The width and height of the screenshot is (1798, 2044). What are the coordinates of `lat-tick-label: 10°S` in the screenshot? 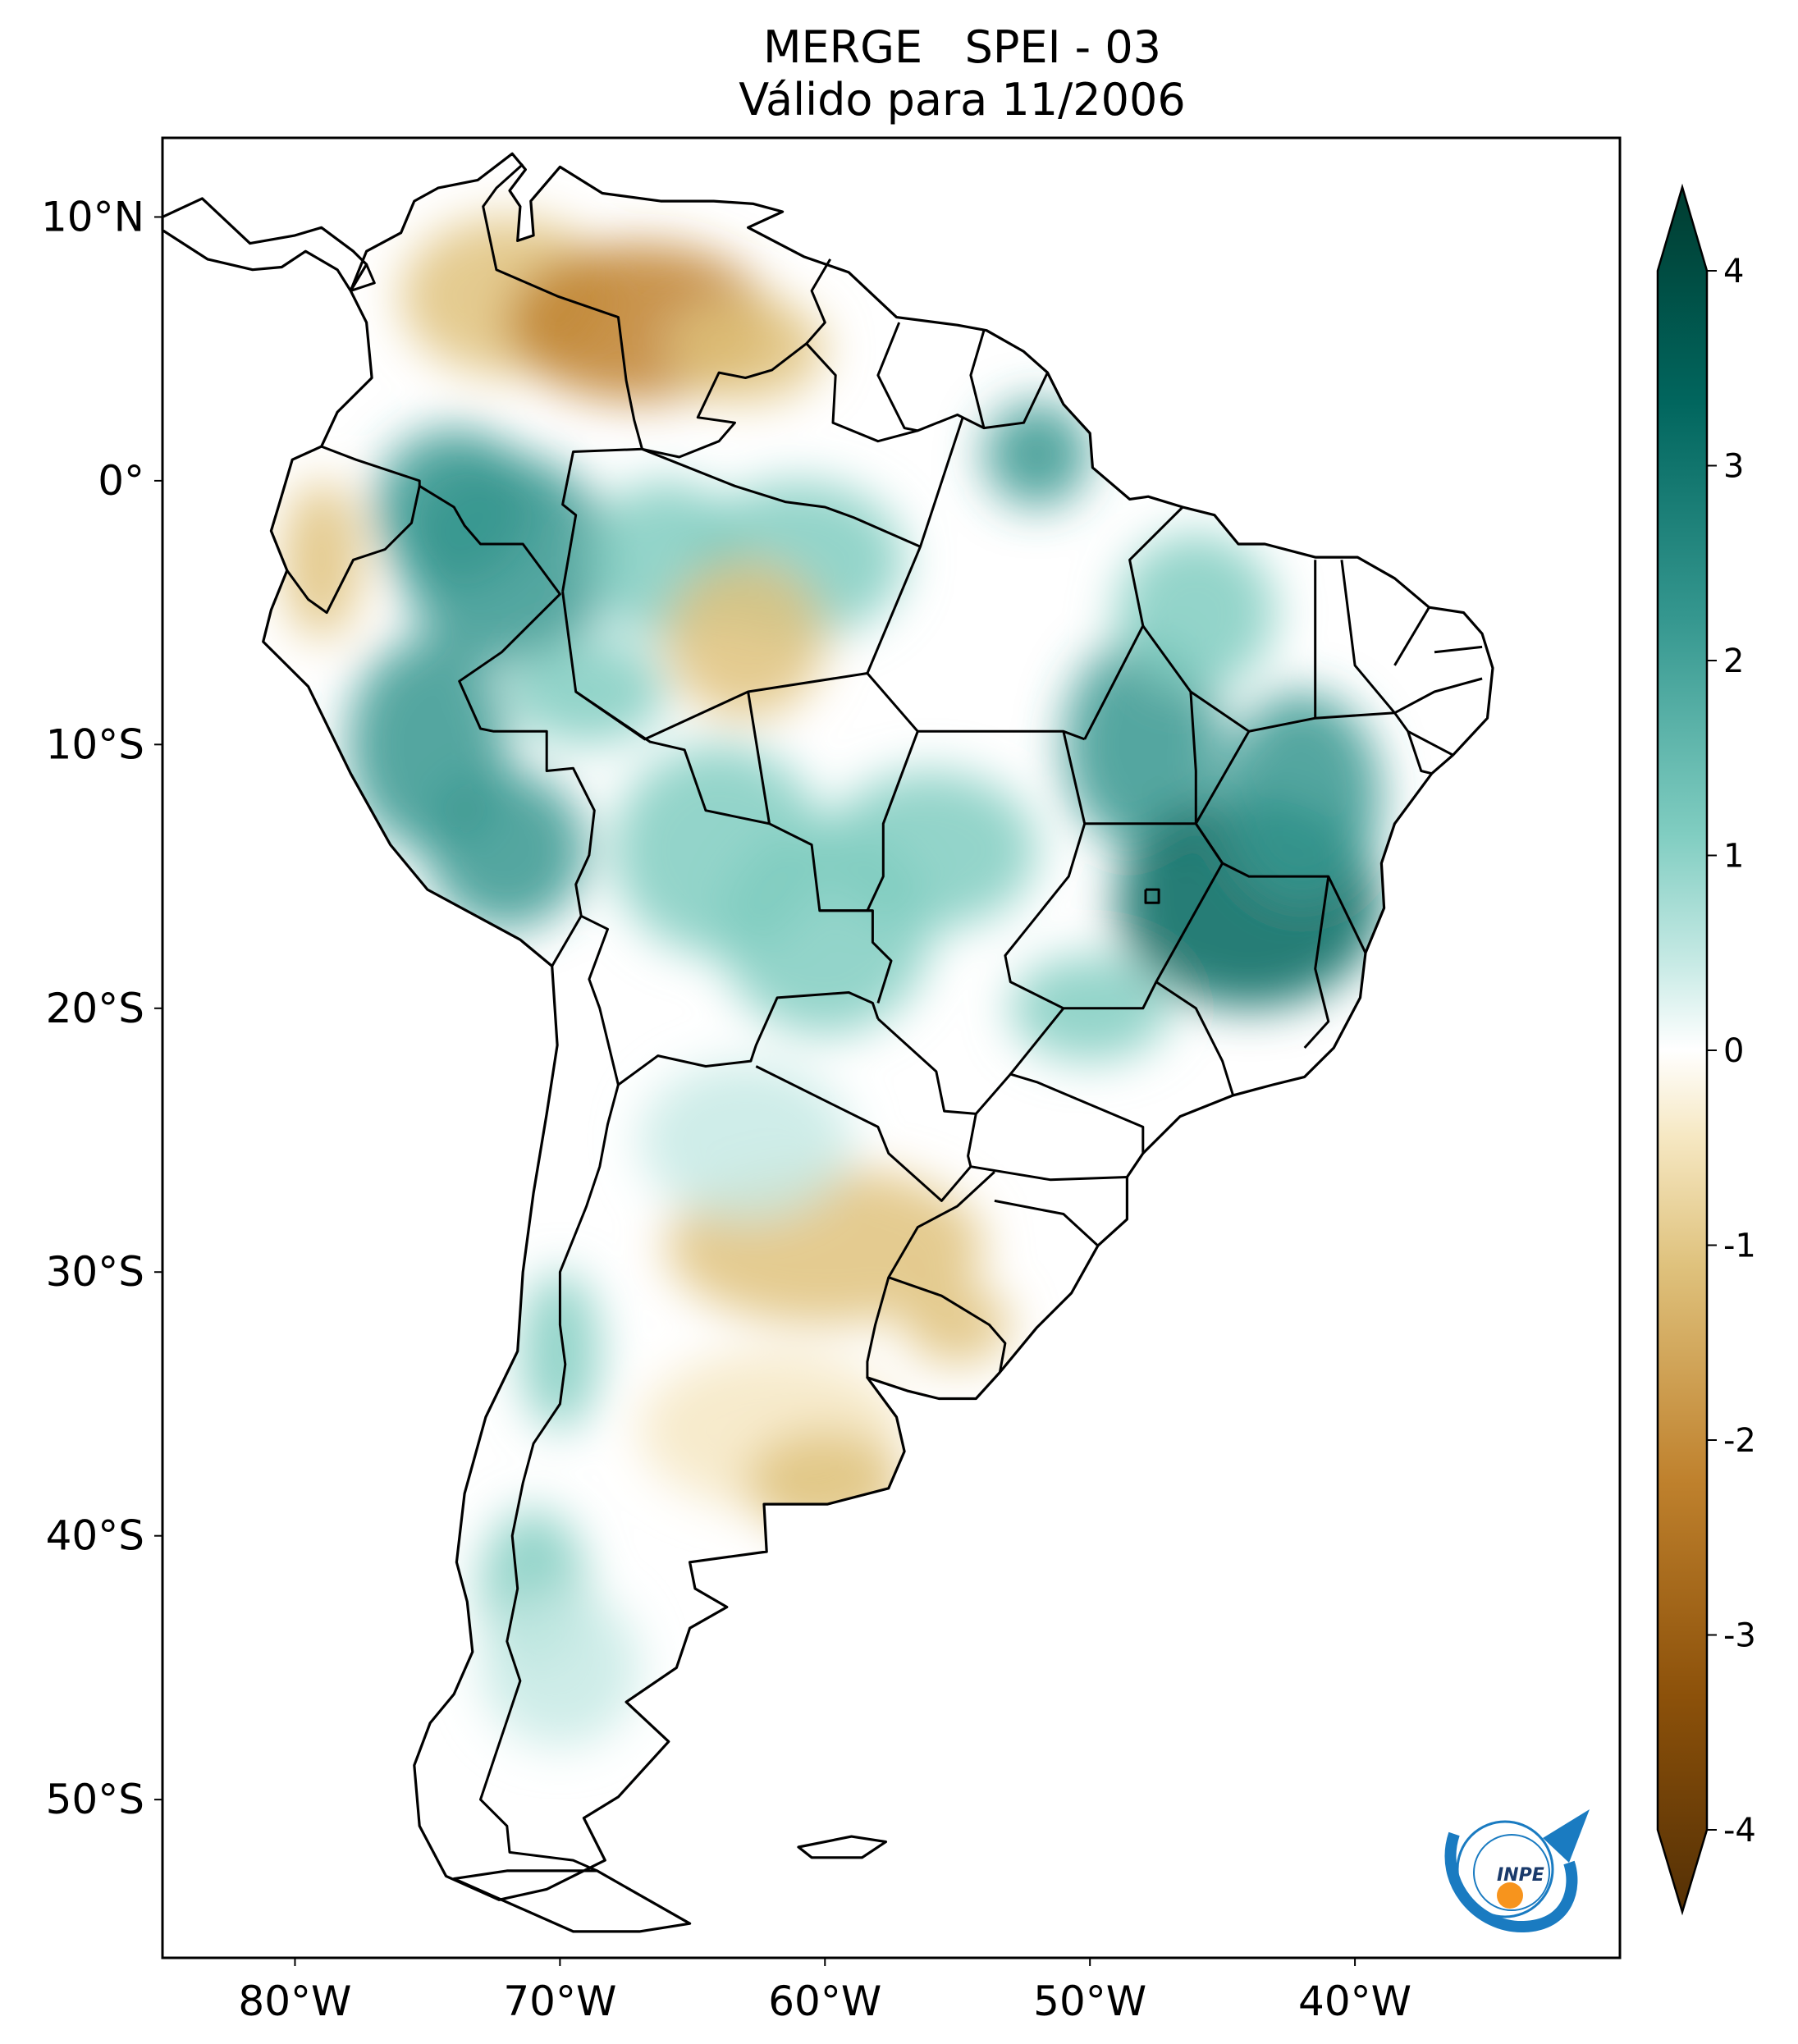 It's located at (95, 744).